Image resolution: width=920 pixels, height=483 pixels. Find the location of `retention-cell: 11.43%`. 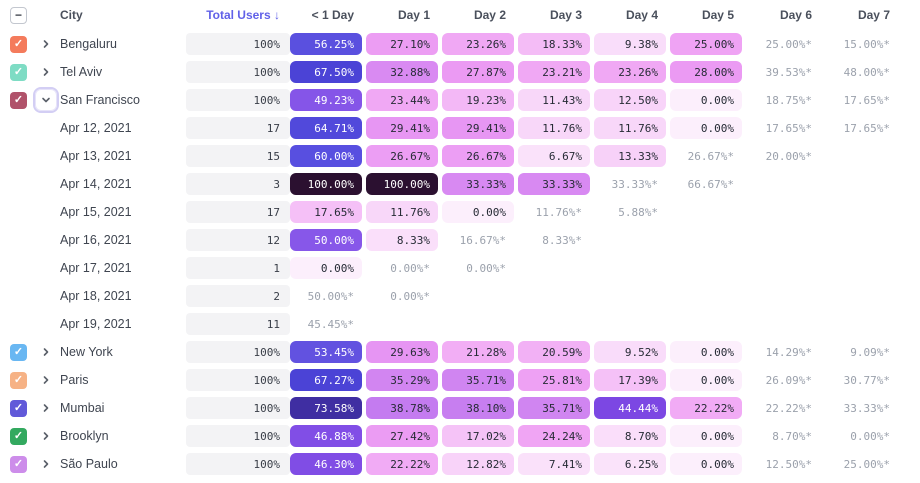

retention-cell: 11.43% is located at coordinates (554, 100).